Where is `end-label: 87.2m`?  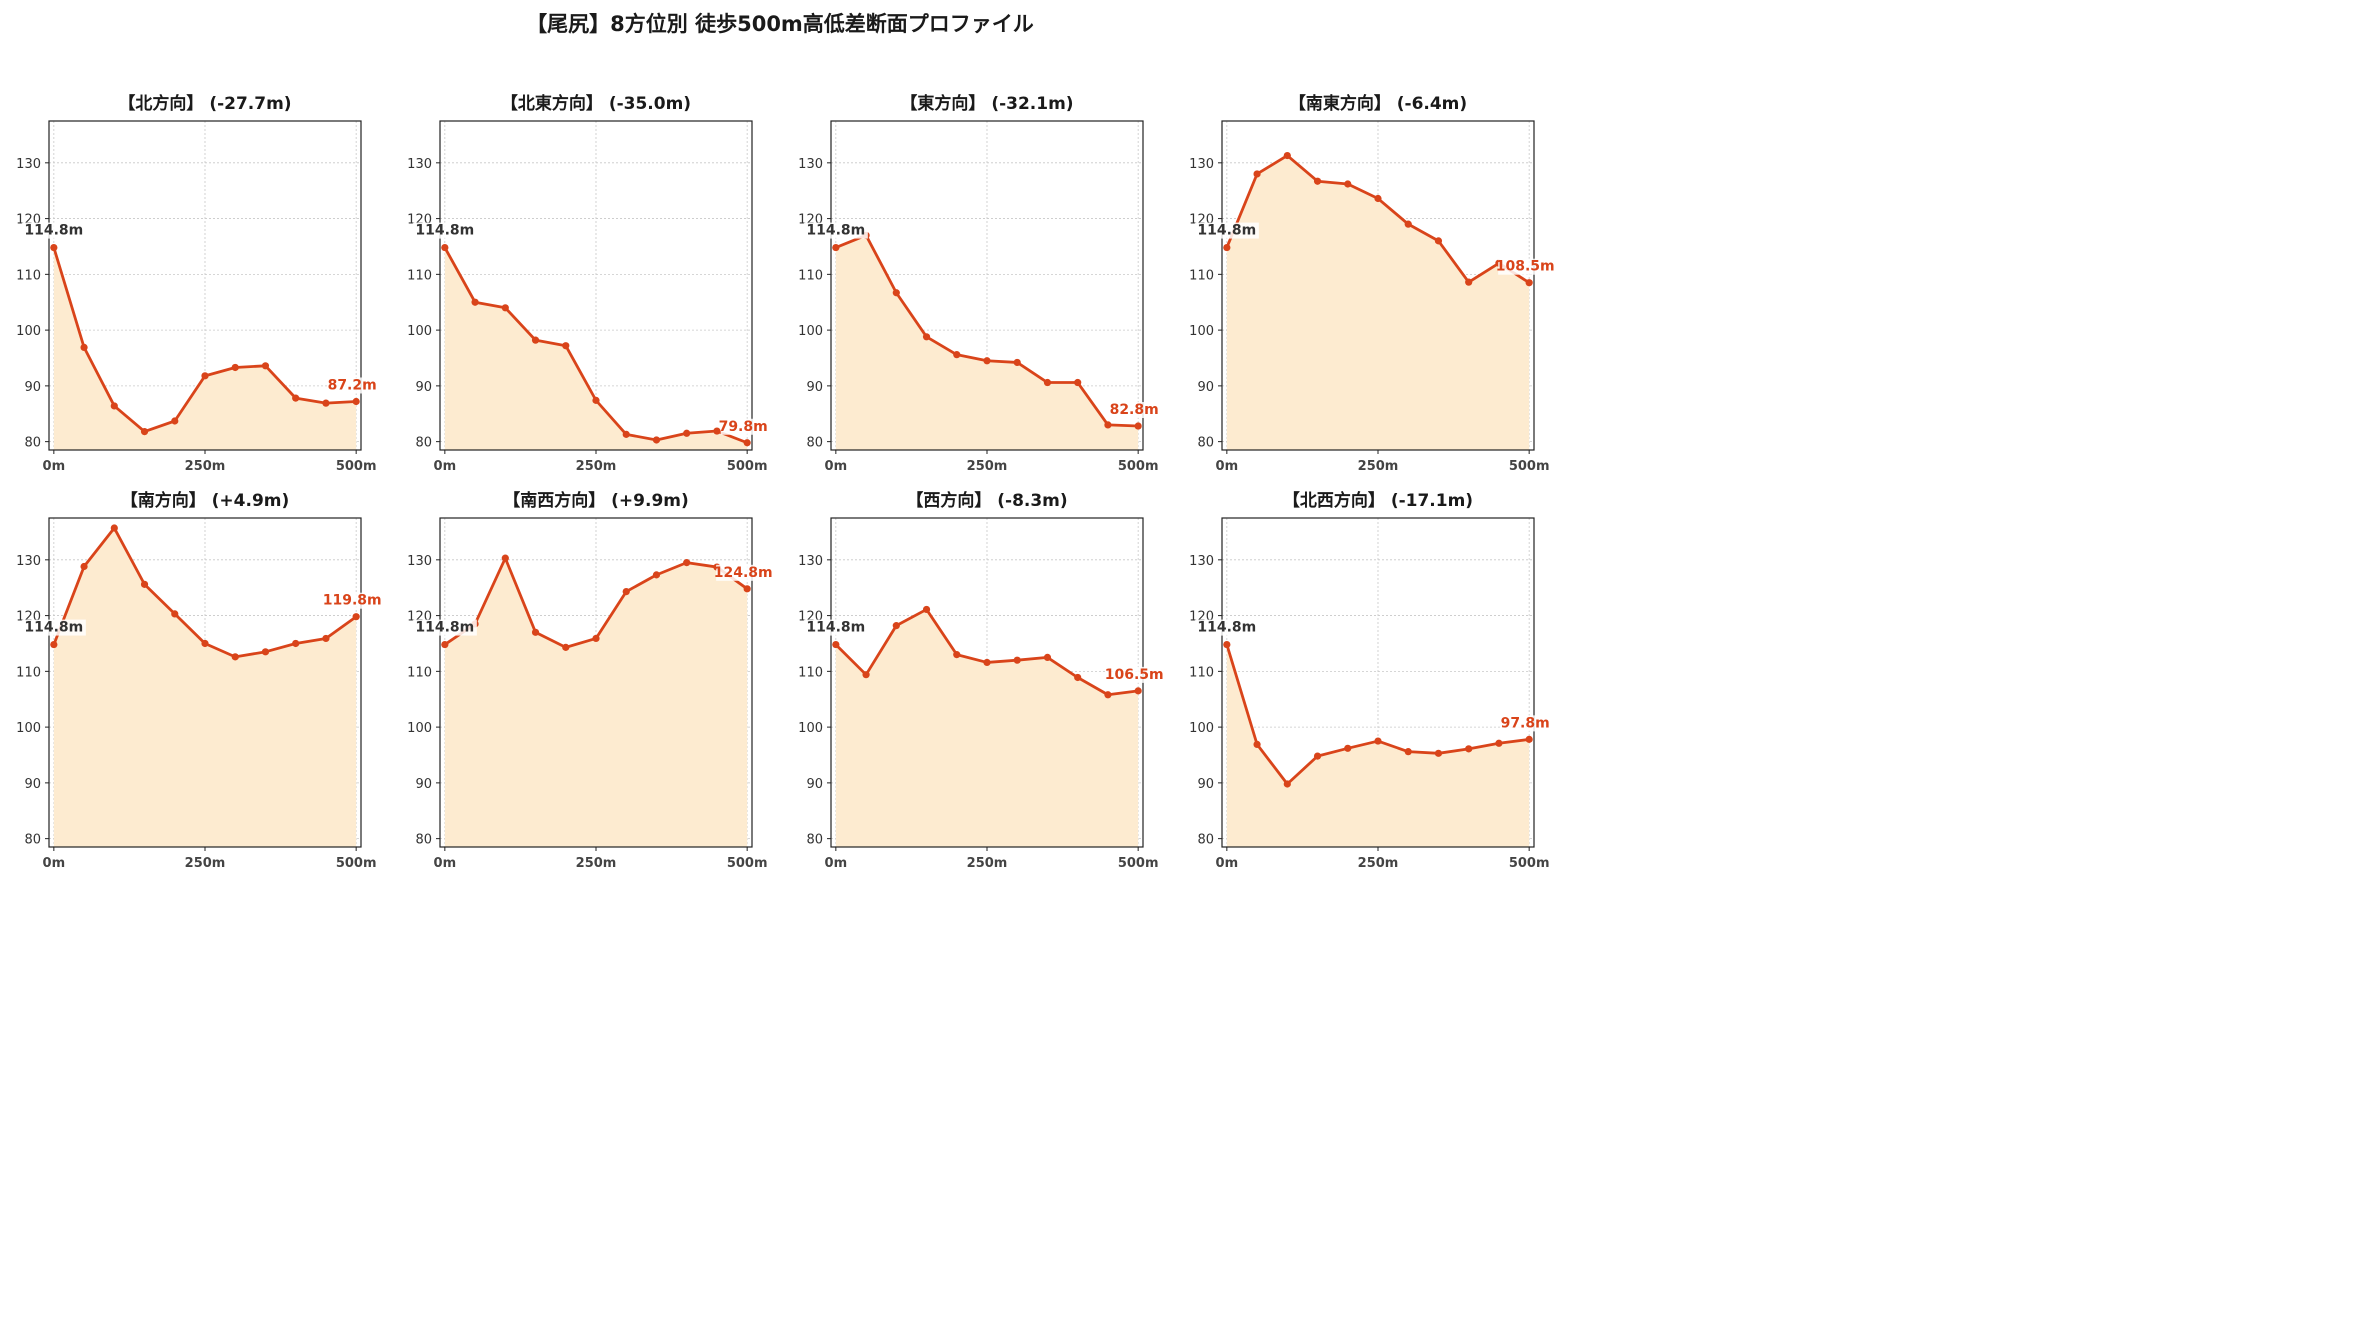 end-label: 87.2m is located at coordinates (352, 385).